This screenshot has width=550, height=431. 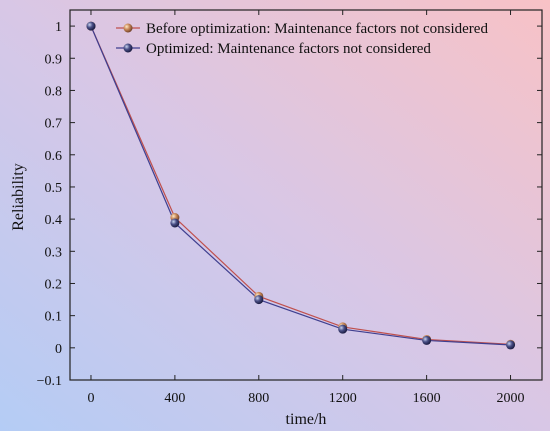 I want to click on x-tick-label: 800, so click(x=258, y=398).